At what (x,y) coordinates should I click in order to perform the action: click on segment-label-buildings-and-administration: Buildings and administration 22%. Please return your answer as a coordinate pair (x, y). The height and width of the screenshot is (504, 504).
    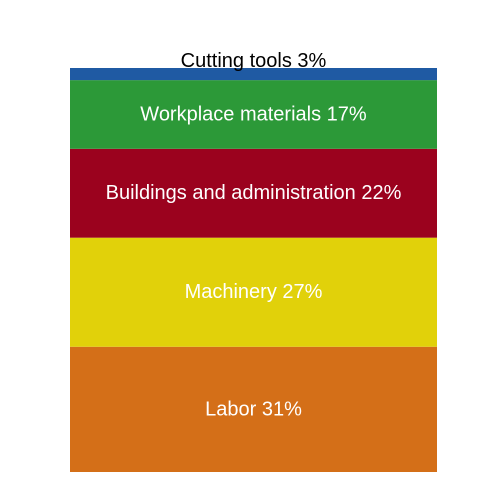
    Looking at the image, I should click on (254, 193).